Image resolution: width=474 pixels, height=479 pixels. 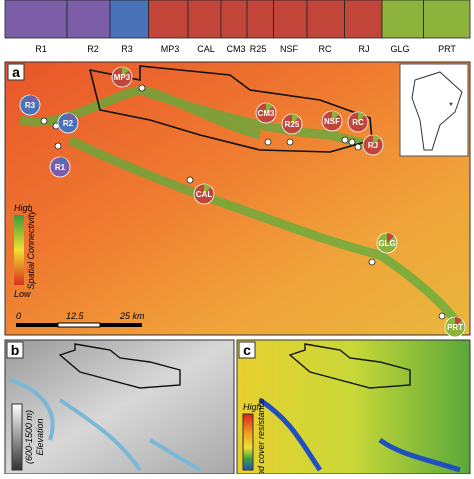 I want to click on site-label: R3, so click(x=30, y=105).